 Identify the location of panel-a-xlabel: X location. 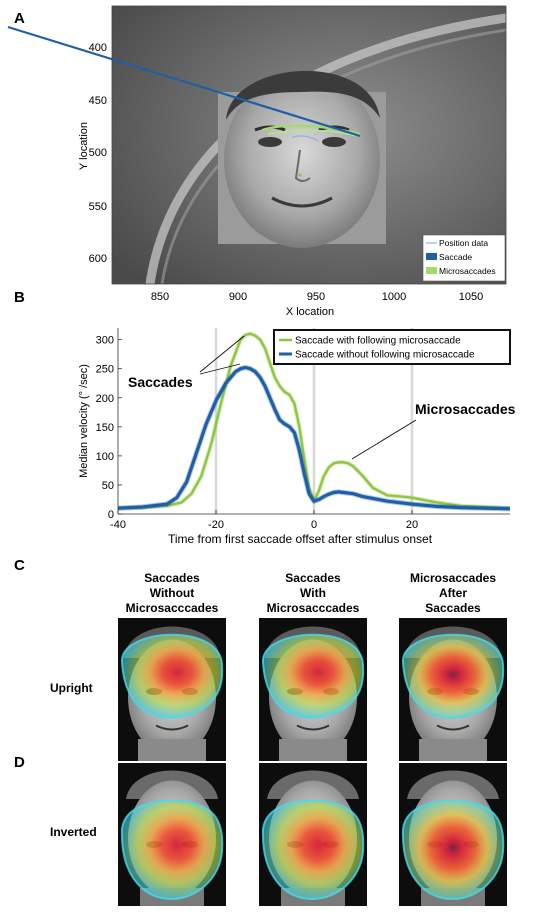
(310, 312).